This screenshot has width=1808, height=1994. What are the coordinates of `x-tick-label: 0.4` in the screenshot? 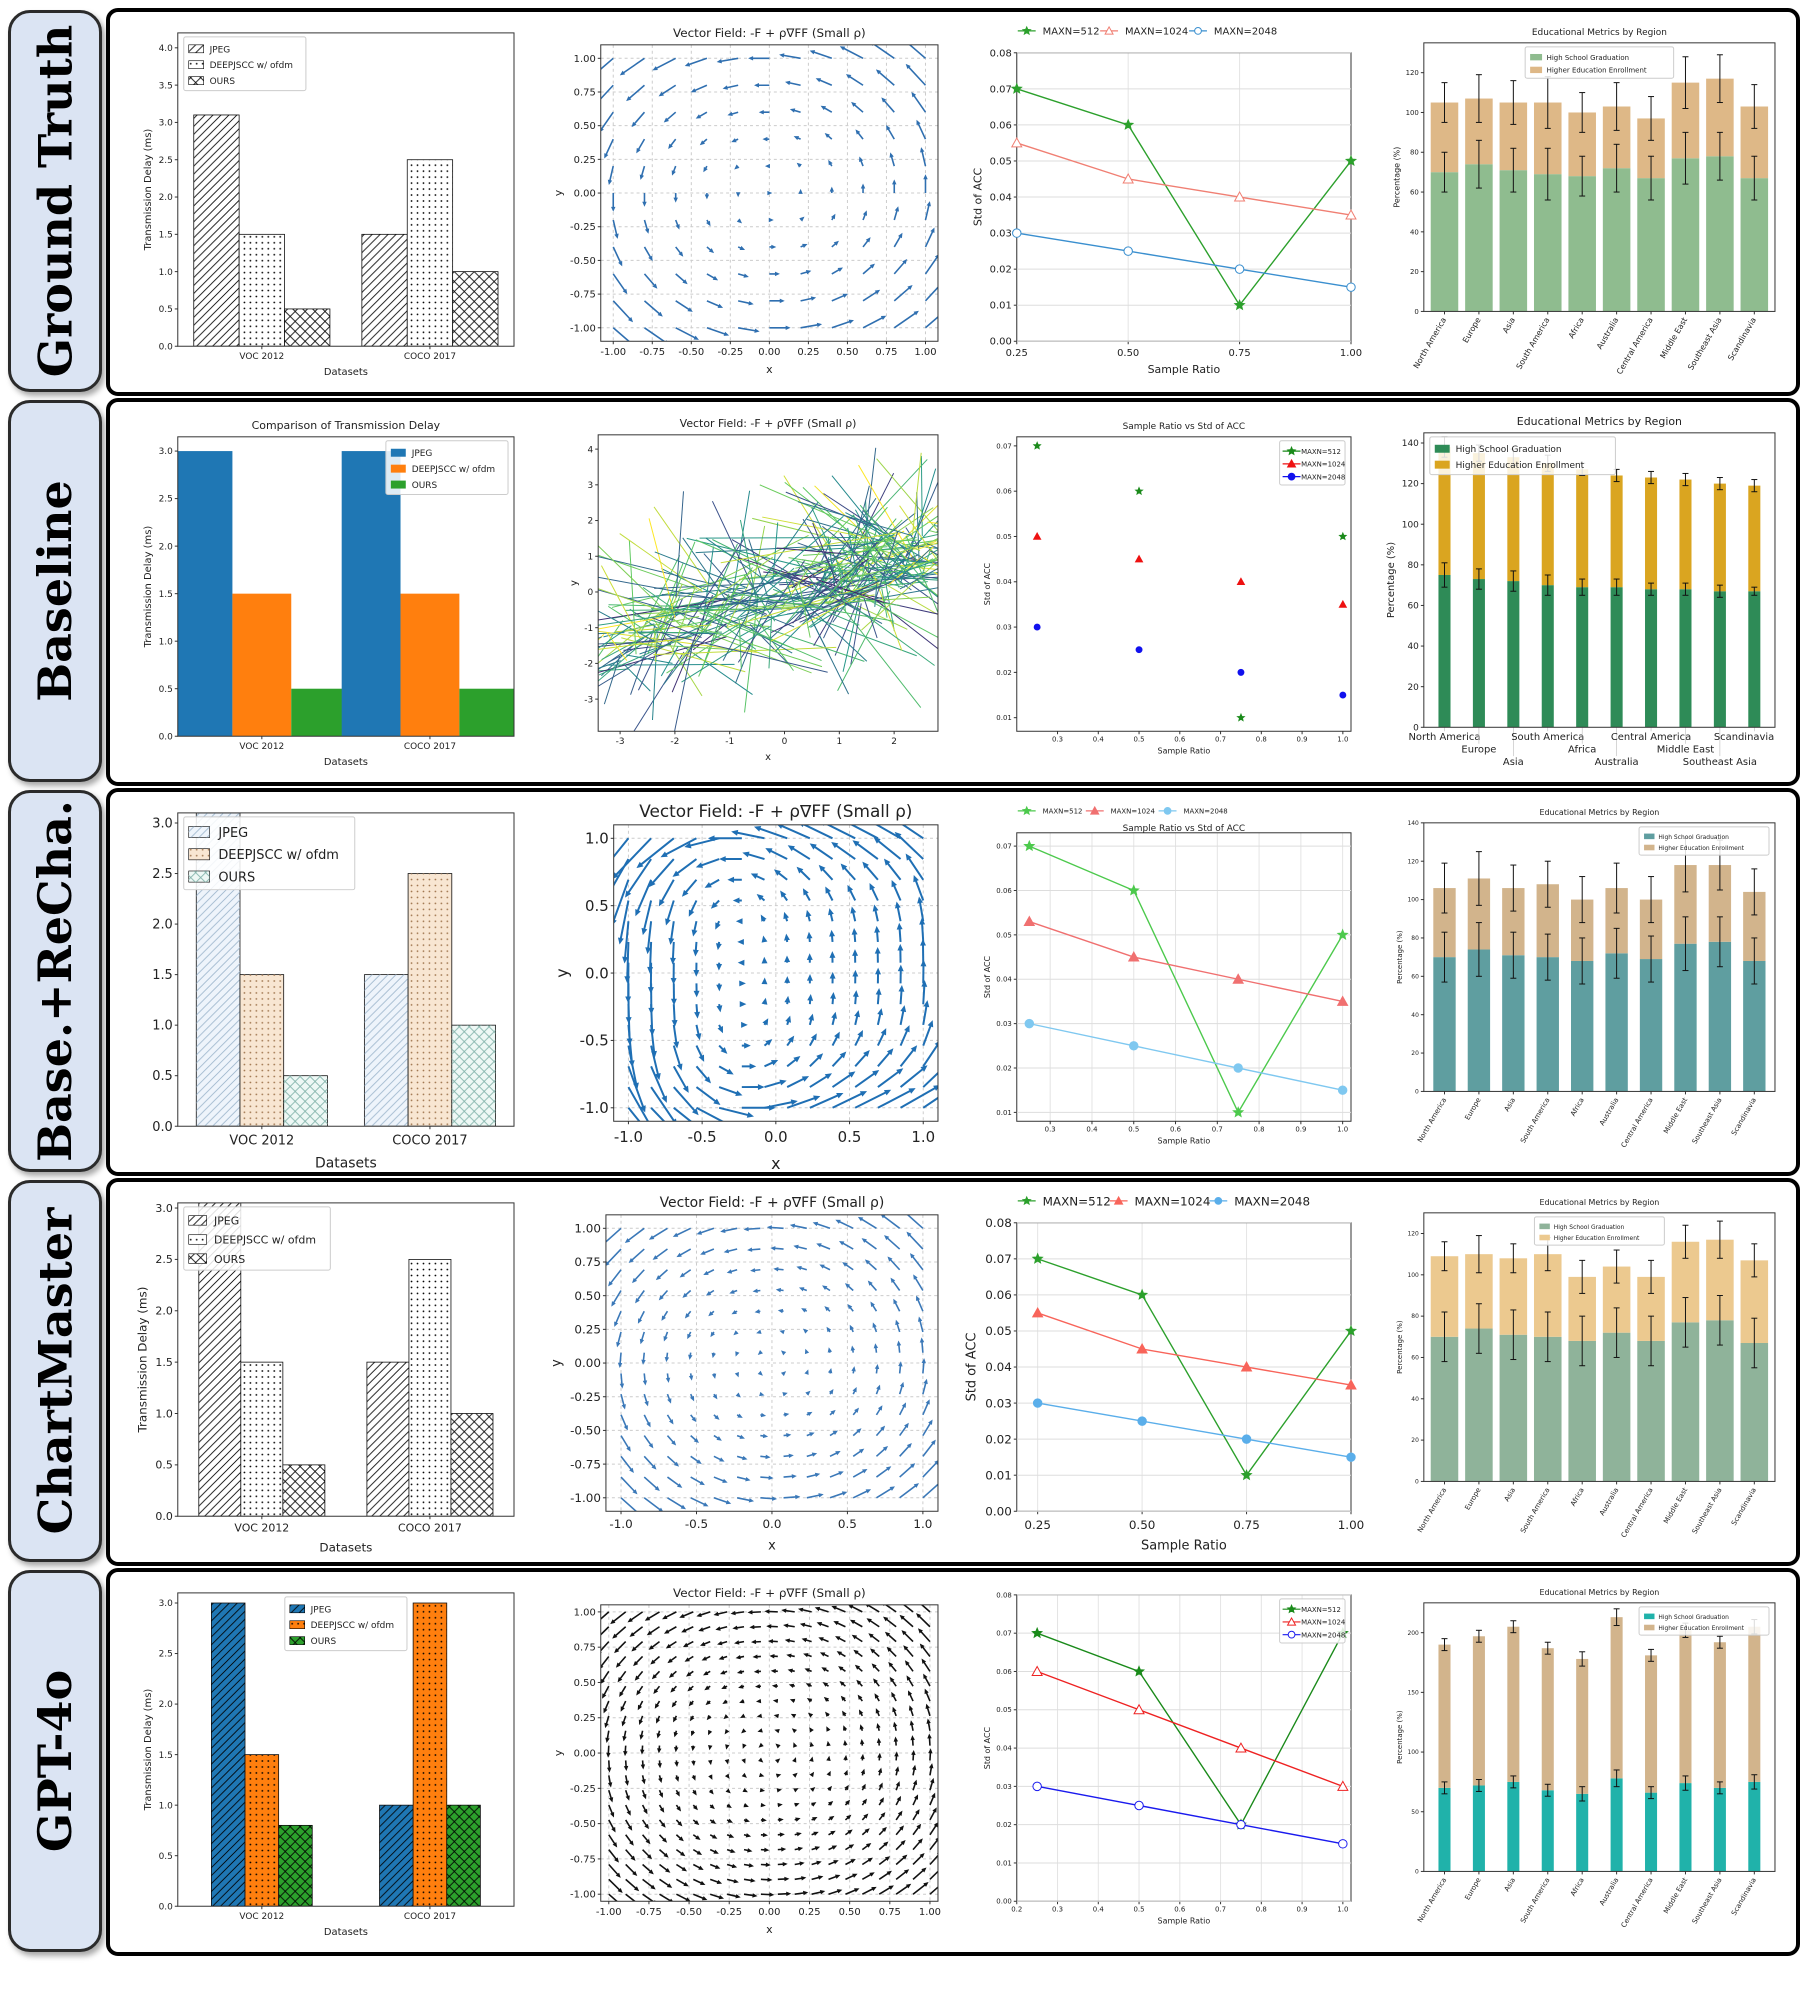 It's located at (1099, 1910).